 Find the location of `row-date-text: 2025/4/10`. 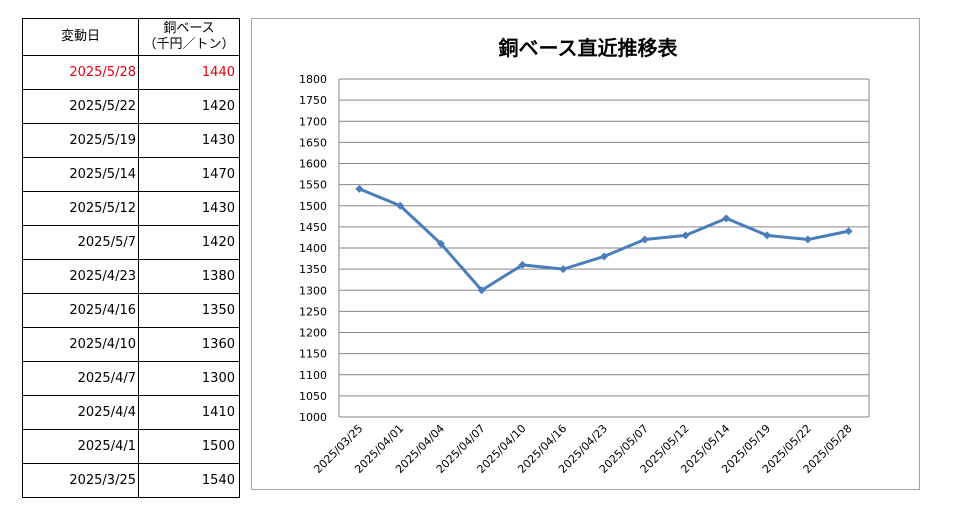

row-date-text: 2025/4/10 is located at coordinates (102, 344).